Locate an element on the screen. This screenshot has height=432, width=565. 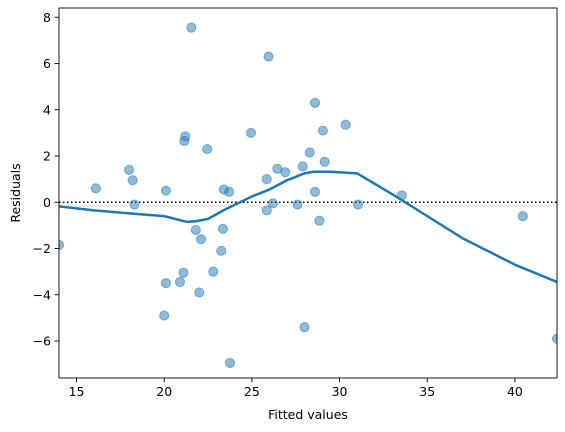
y-tick-label: −6 is located at coordinates (42, 341).